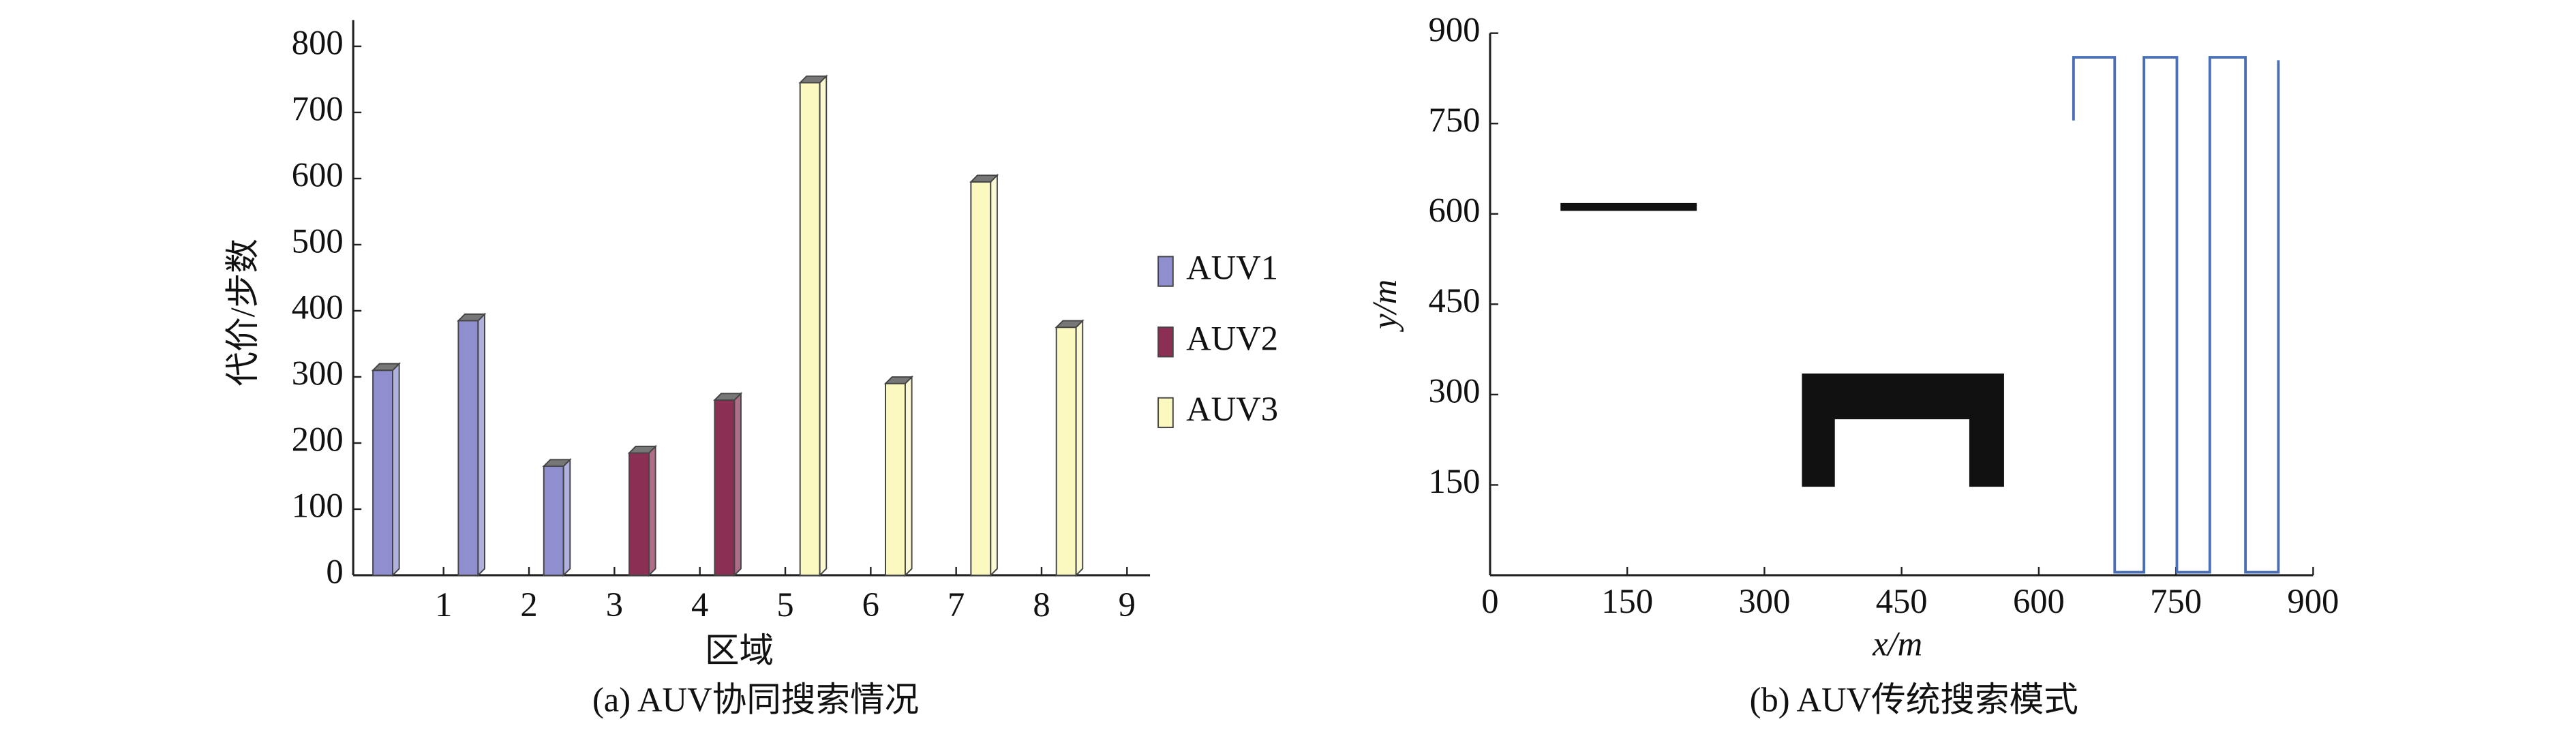 The height and width of the screenshot is (730, 2576). Describe the element at coordinates (2313, 601) in the screenshot. I see `x-tick-label: 900` at that location.